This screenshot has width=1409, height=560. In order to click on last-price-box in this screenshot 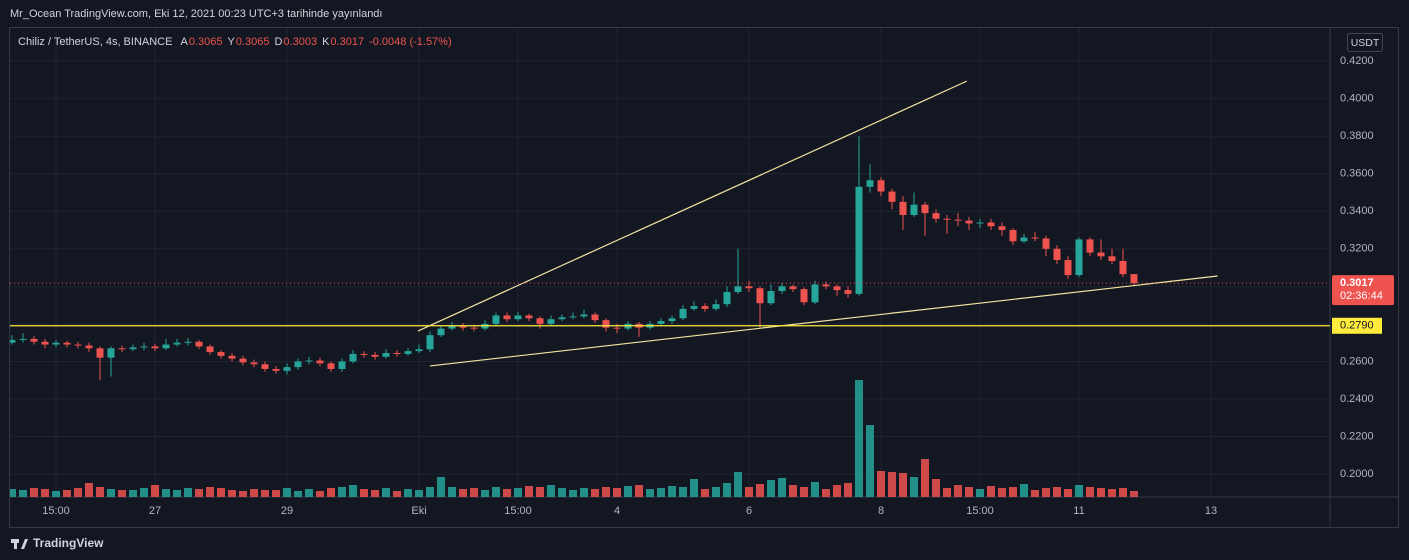, I will do `click(1363, 290)`.